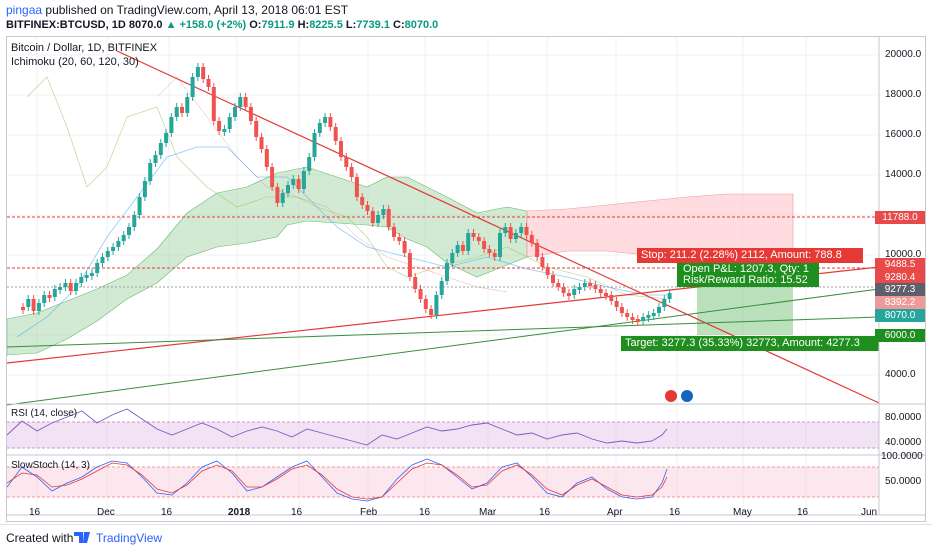  What do you see at coordinates (900, 335) in the screenshot?
I see `price-tag-6000: 6000.0` at bounding box center [900, 335].